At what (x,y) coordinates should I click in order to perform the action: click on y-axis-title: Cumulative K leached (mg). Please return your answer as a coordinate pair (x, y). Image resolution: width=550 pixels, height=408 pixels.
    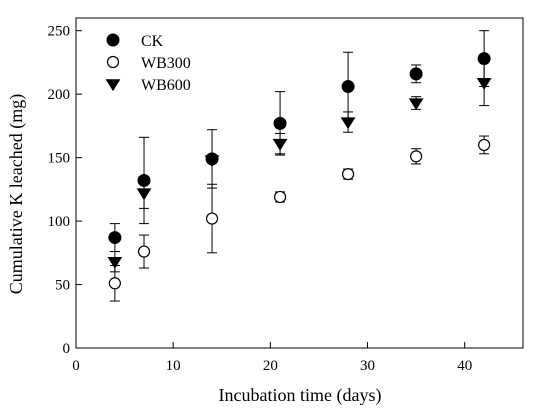
    Looking at the image, I should click on (16, 194).